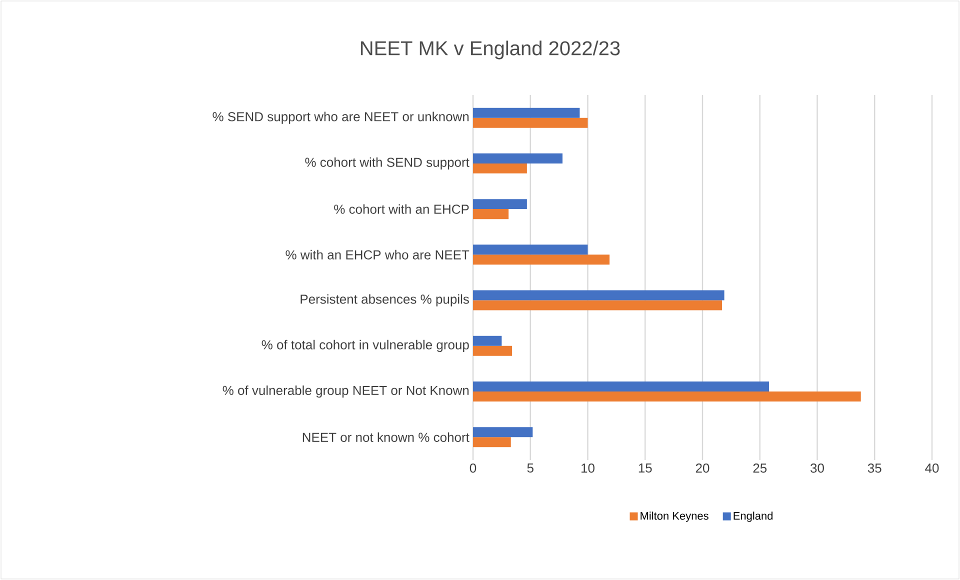 This screenshot has width=960, height=580. What do you see at coordinates (365, 346) in the screenshot?
I see `y-tick-label: % of total cohort in vulnerable group` at bounding box center [365, 346].